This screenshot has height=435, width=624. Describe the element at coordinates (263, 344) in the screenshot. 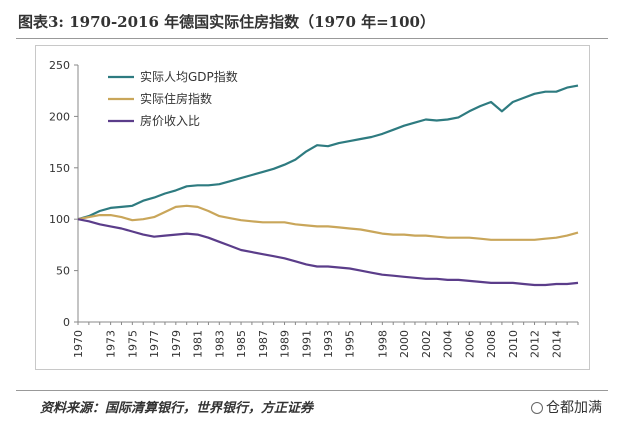

I see `x-tick-label: 1987` at that location.